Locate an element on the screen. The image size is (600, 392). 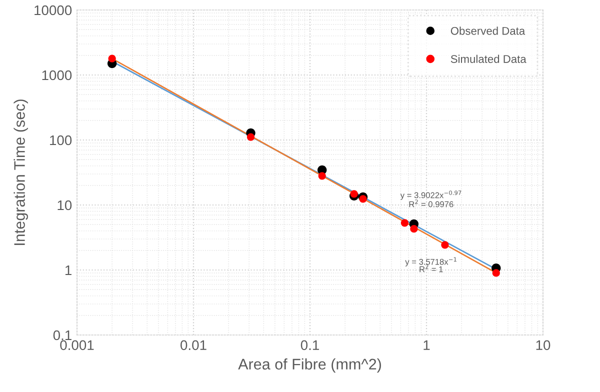
x-tick-label: 0.1 is located at coordinates (309, 345).